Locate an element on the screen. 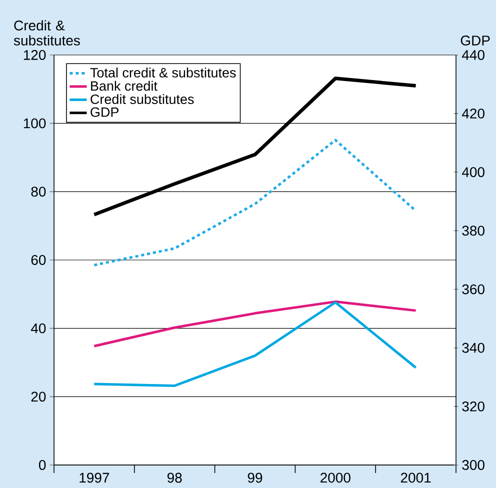 The height and width of the screenshot is (488, 496). y-tick-label: 0 is located at coordinates (42, 465).